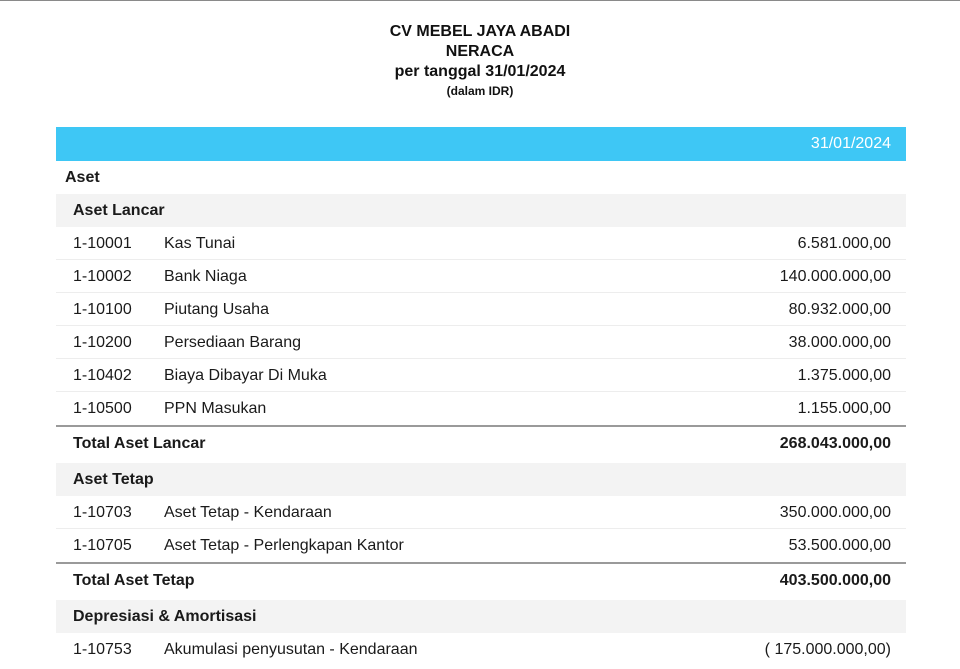 The image size is (960, 669). What do you see at coordinates (844, 375) in the screenshot?
I see `account-amount: 1.375.000,00` at bounding box center [844, 375].